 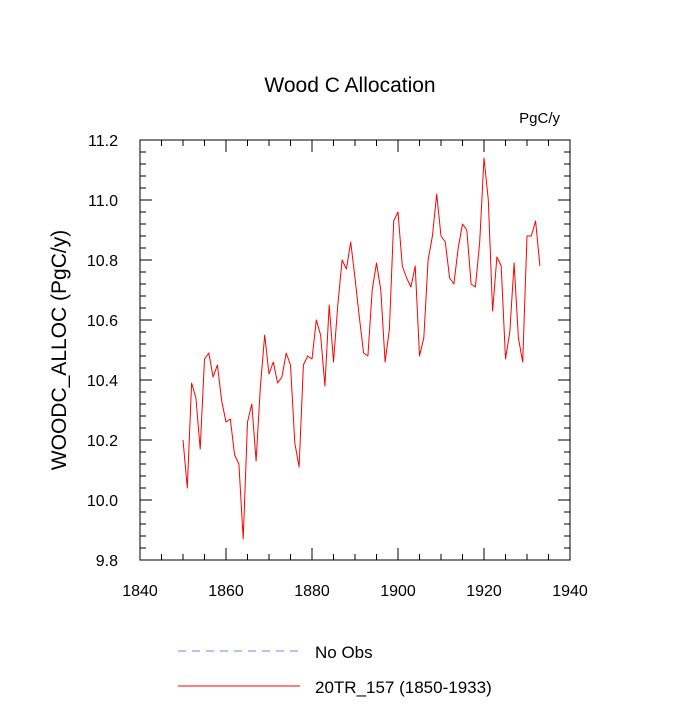 What do you see at coordinates (349, 85) in the screenshot?
I see `chart-title: Wood C Allocation` at bounding box center [349, 85].